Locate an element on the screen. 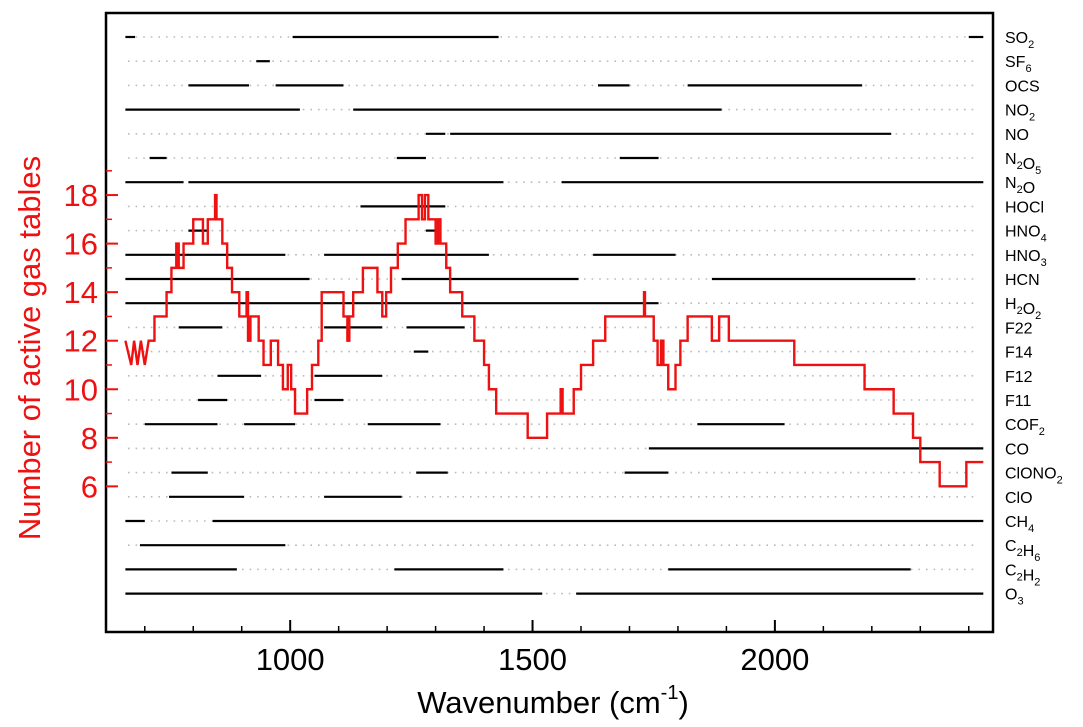 Image resolution: width=1083 pixels, height=727 pixels. y-tick-label: 10 is located at coordinates (81, 389).